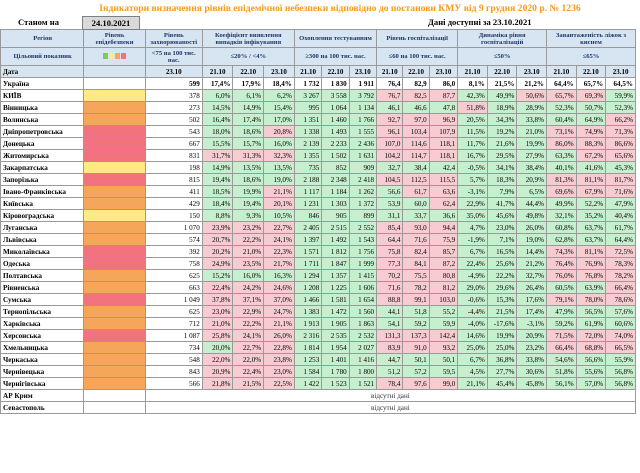 The height and width of the screenshot is (473, 640). Describe the element at coordinates (620, 239) in the screenshot. I see `beds-value: 64,4%` at that location.